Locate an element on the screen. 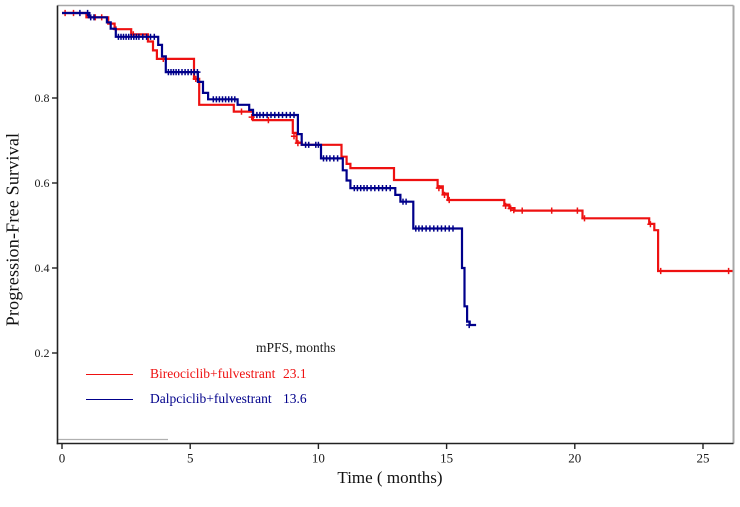 The image size is (740, 507). y-tick-label: 0.2 is located at coordinates (42, 353).